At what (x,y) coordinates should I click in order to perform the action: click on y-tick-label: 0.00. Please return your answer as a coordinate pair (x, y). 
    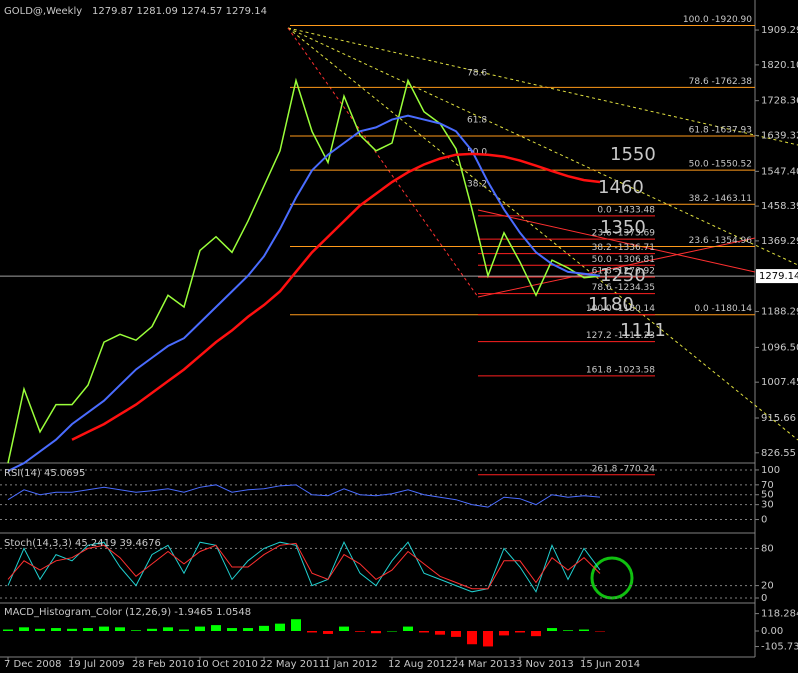
    Looking at the image, I should click on (772, 631).